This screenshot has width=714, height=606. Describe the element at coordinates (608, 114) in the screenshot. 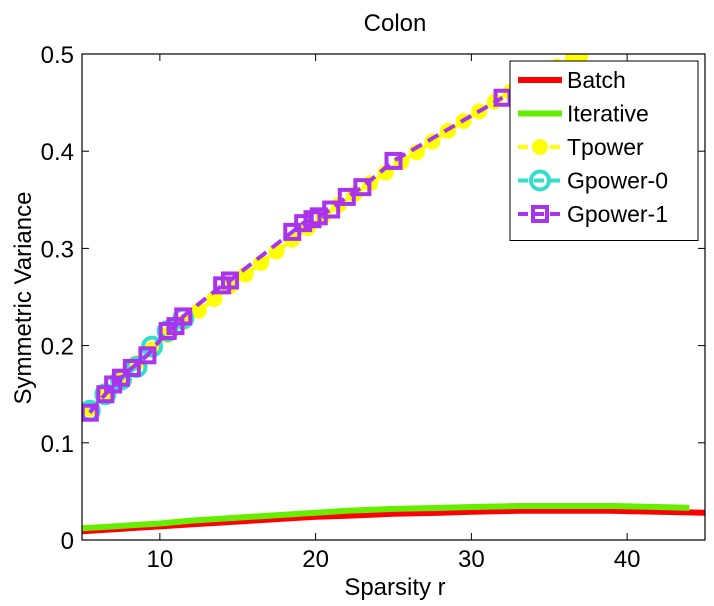

I see `legend-label-iterative: Iterative` at that location.